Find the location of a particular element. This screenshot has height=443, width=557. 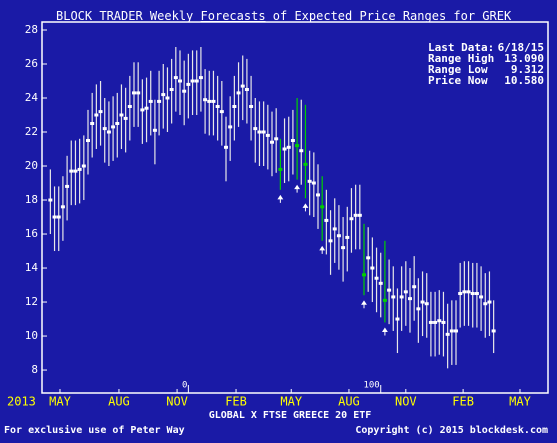

y-tick-label: 16 is located at coordinates (31, 233).